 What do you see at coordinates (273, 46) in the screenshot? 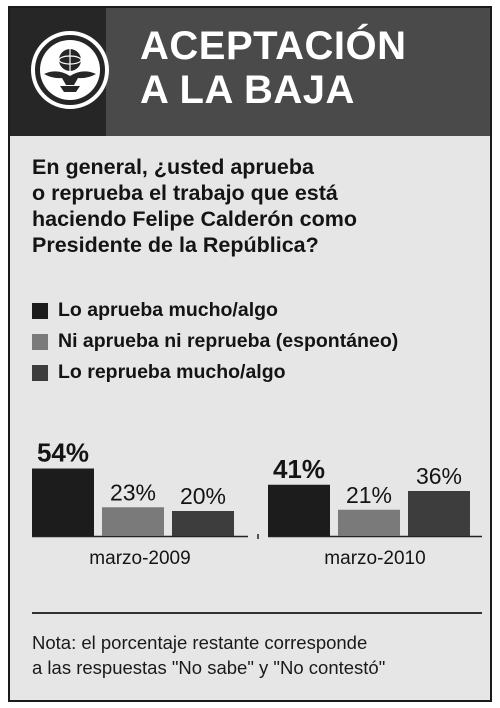
I see `title-line-1: ACEPTACIÓN` at bounding box center [273, 46].